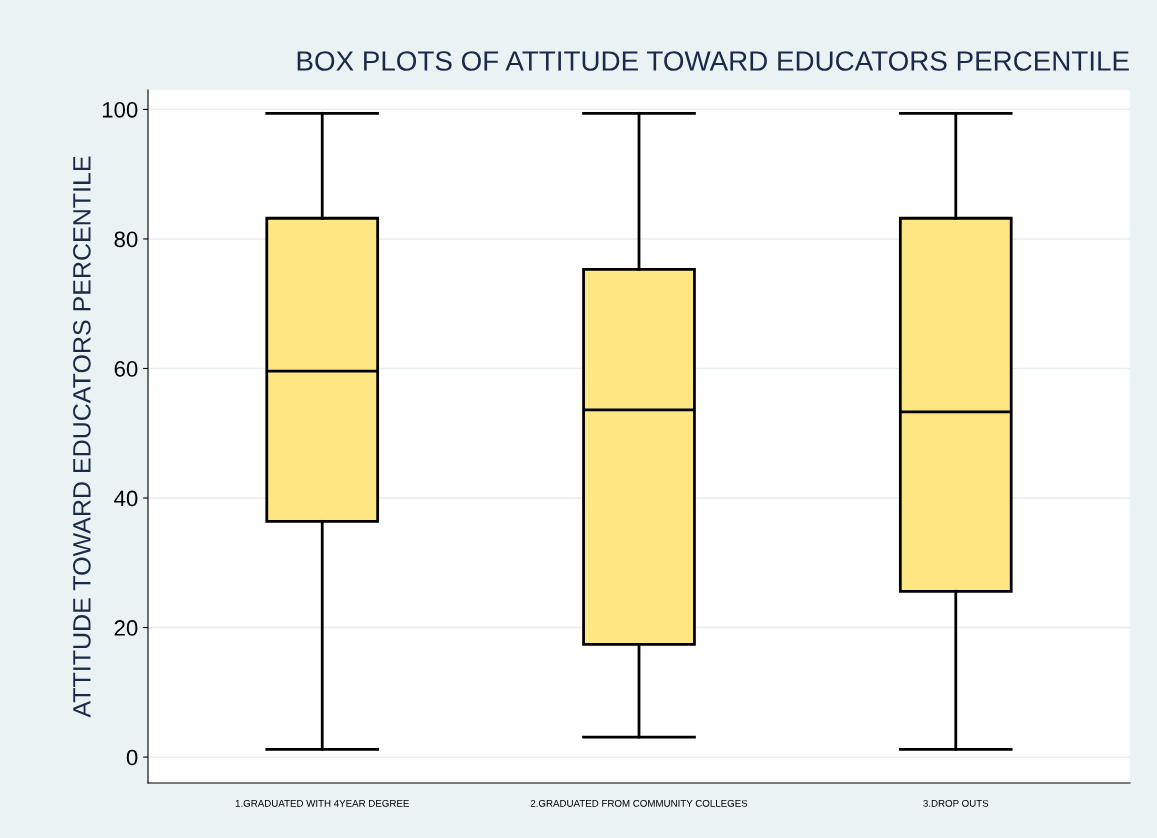 The image size is (1157, 838). What do you see at coordinates (126, 239) in the screenshot?
I see `y-tick-label: 80` at bounding box center [126, 239].